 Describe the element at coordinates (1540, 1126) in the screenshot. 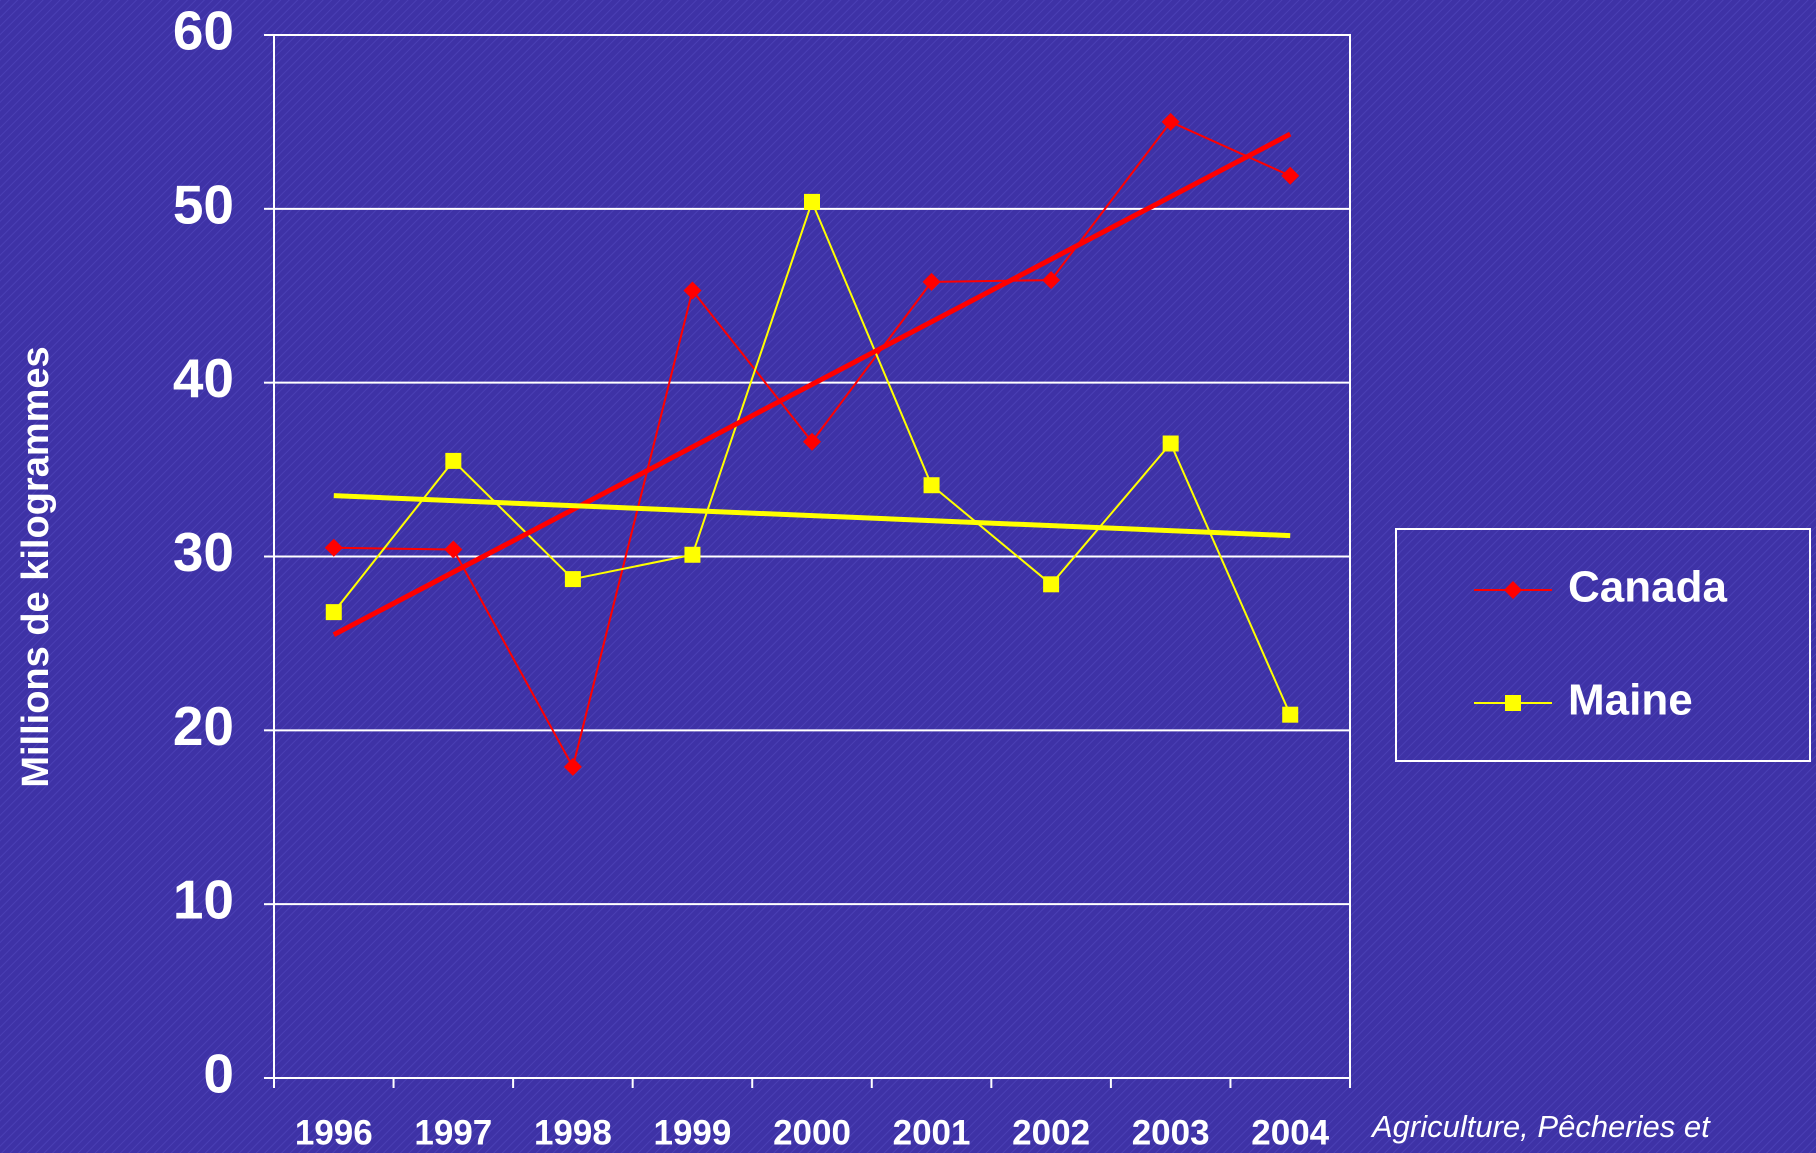

I see `source-note: Agriculture, Pêcheries et` at that location.